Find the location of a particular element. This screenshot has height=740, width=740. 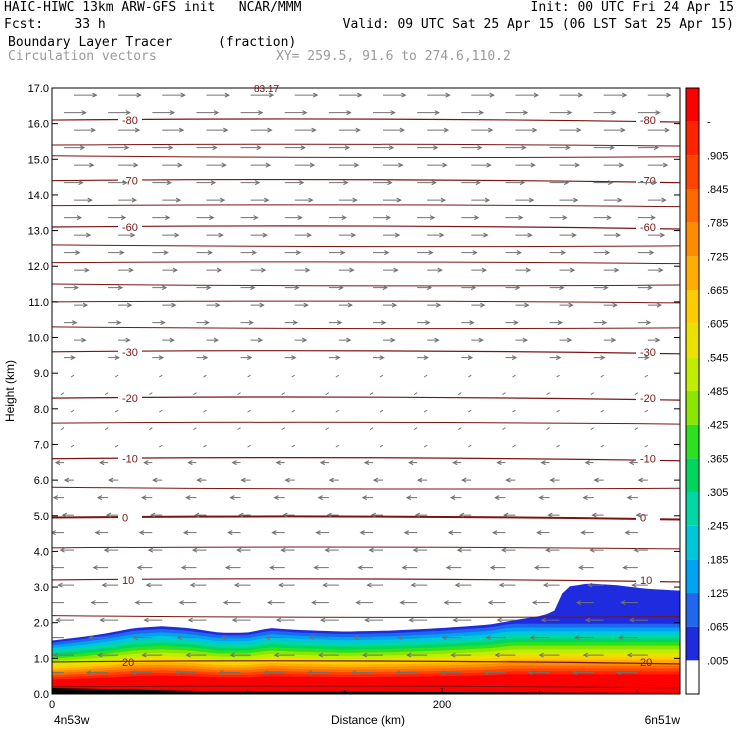

colorbar-label: .245 is located at coordinates (717, 527).